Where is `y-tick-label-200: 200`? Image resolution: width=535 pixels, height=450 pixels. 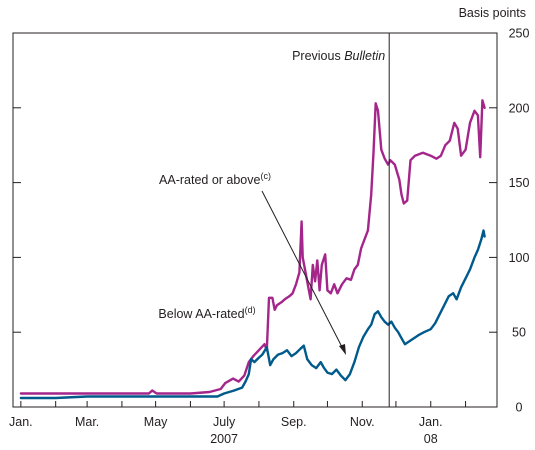 y-tick-label-200: 200 is located at coordinates (519, 108).